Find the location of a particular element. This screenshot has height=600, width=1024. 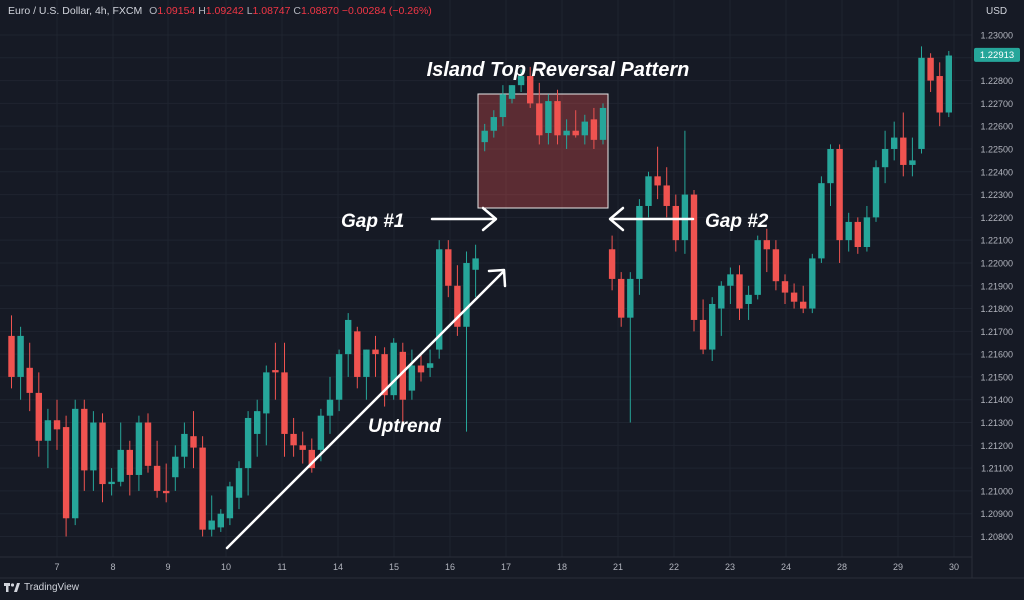

currency-selector: USD is located at coordinates (996, 11).